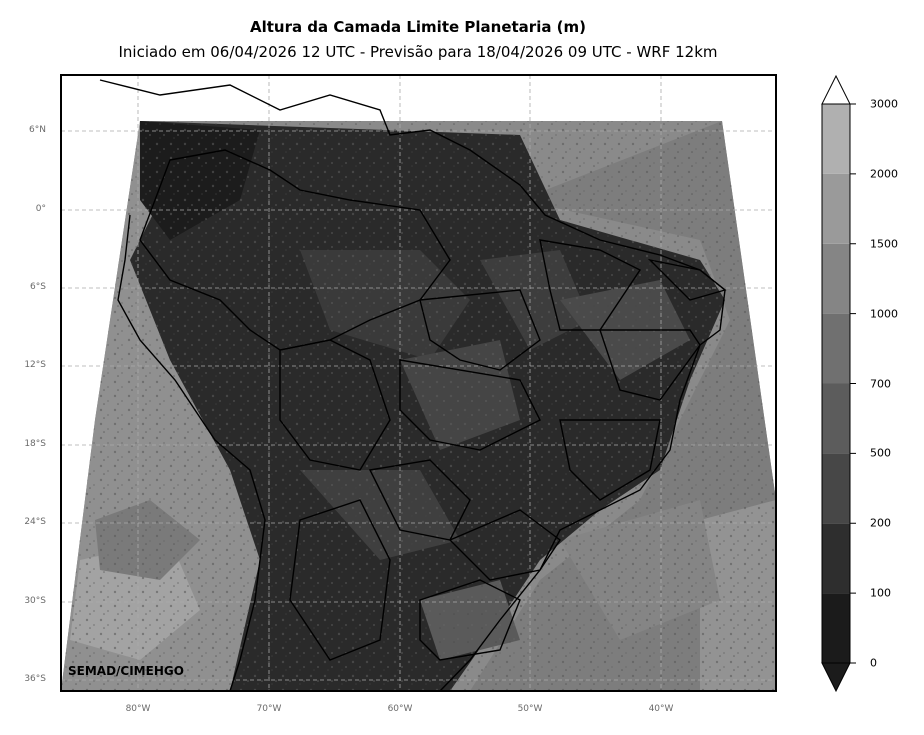  What do you see at coordinates (880, 523) in the screenshot?
I see `colorbar-tick-label: 200` at bounding box center [880, 523].